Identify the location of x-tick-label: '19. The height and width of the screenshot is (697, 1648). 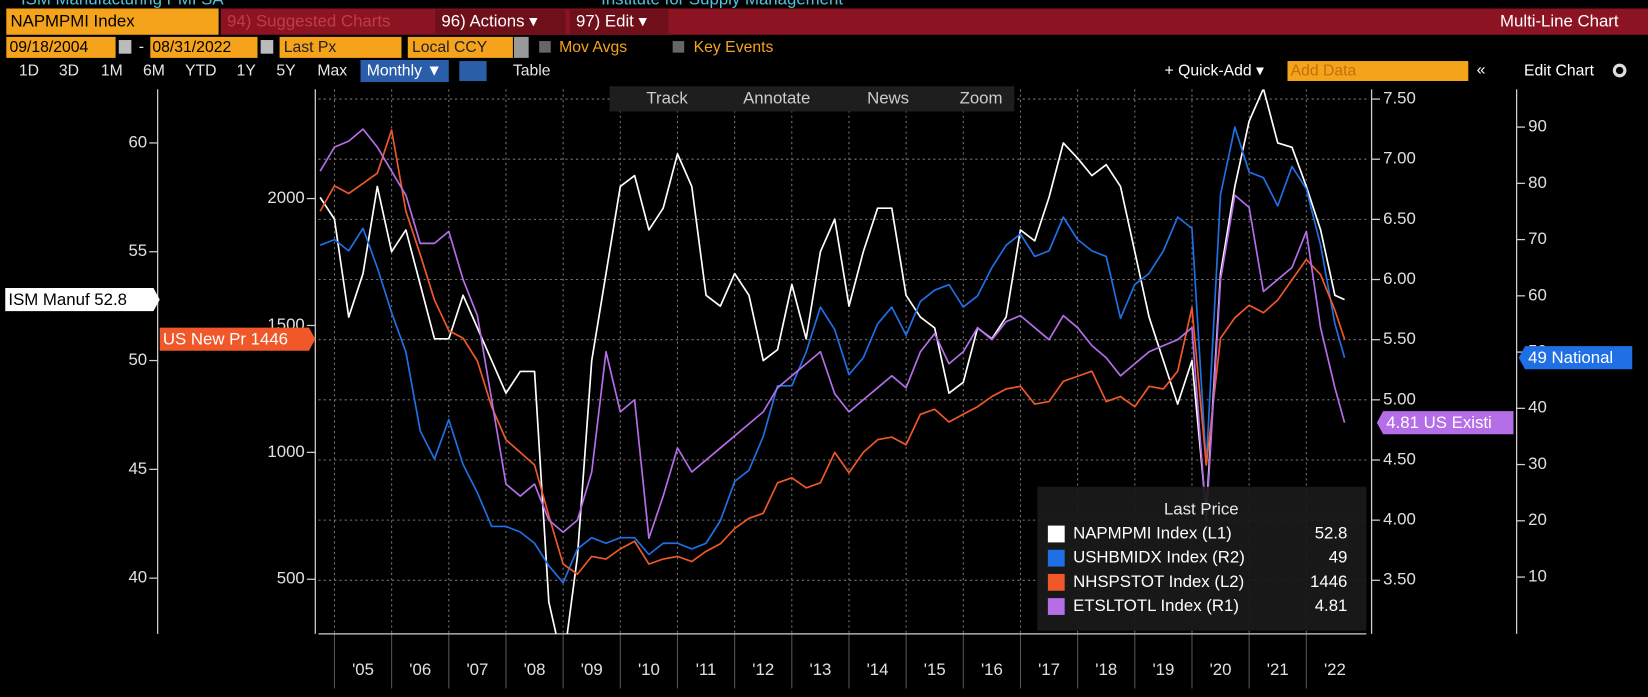
(1163, 669).